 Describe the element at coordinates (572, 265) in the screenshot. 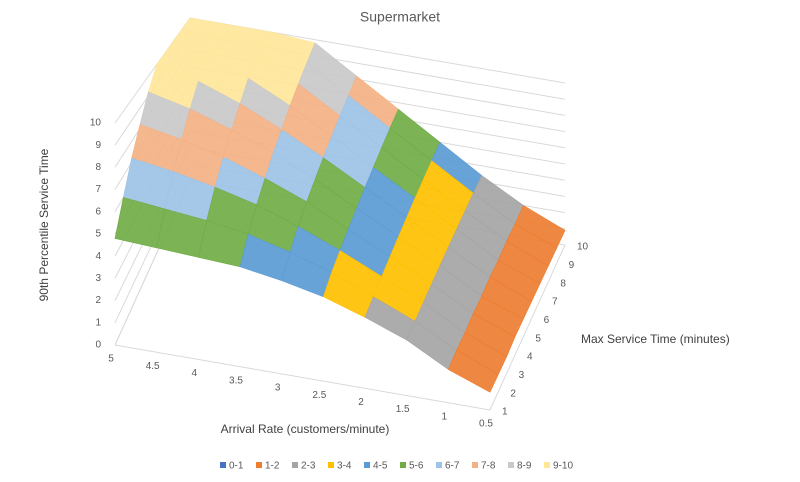

I see `y-tick-label: 9` at that location.